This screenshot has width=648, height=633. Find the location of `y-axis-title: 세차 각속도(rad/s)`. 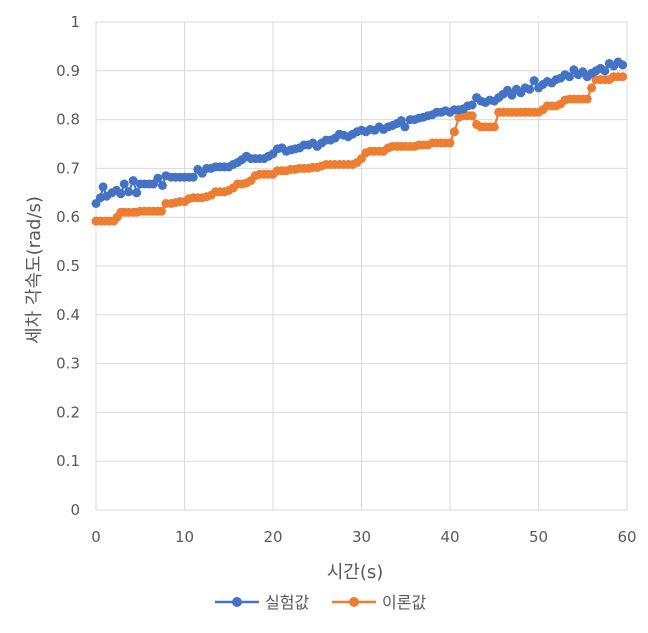

y-axis-title: 세차 각속도(rad/s) is located at coordinates (34, 270).